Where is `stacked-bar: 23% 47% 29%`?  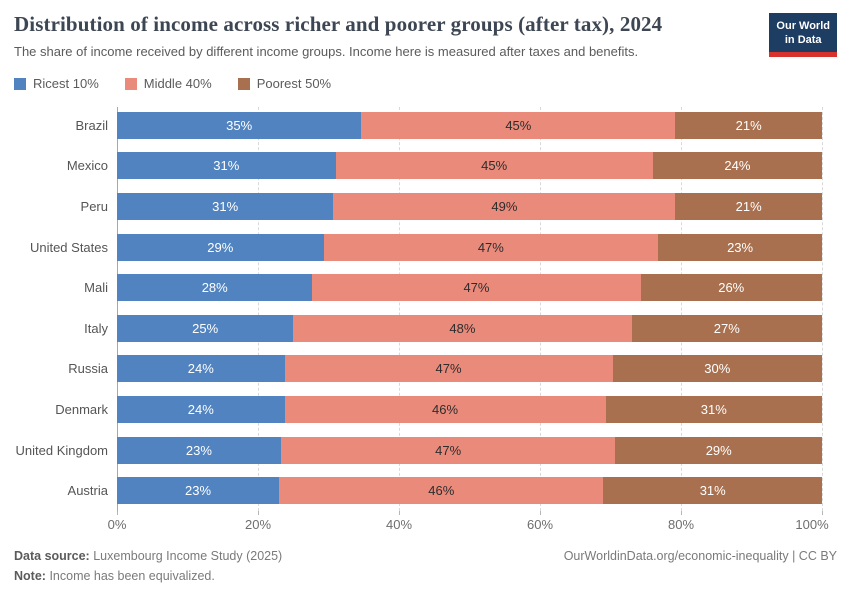 stacked-bar: 23% 47% 29% is located at coordinates (469, 450).